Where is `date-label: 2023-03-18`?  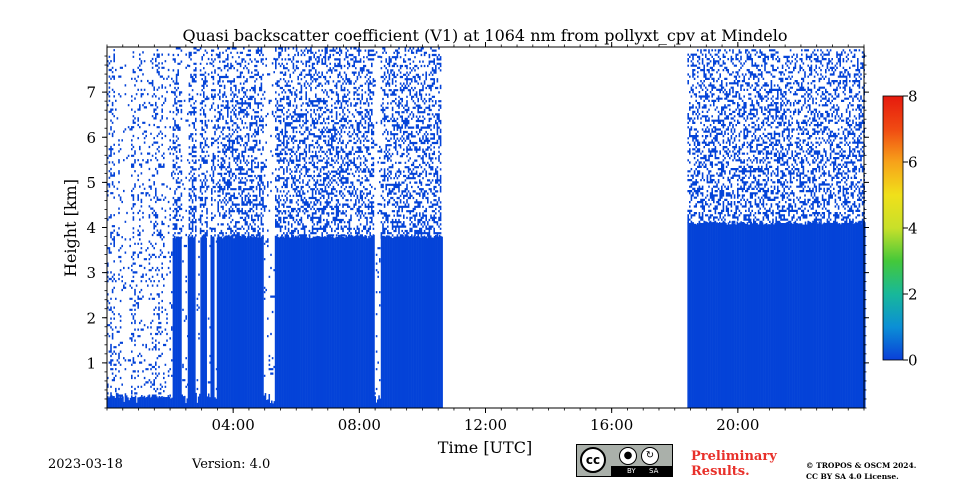 date-label: 2023-03-18 is located at coordinates (85, 464).